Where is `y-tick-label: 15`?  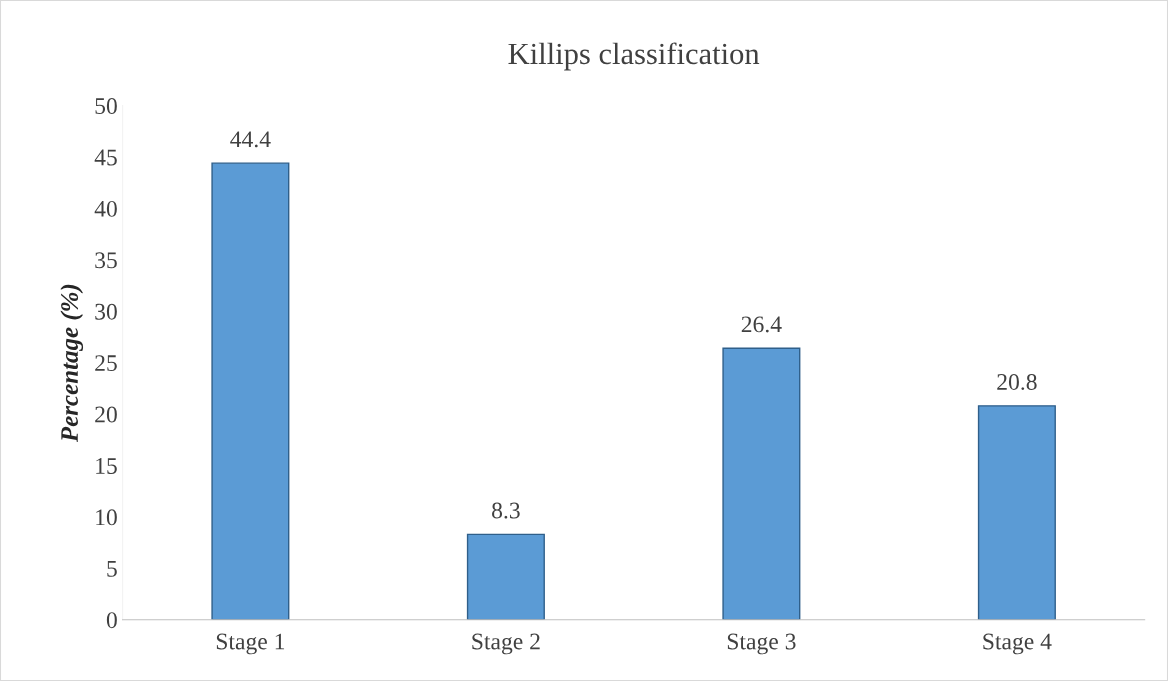
y-tick-label: 15 is located at coordinates (106, 466).